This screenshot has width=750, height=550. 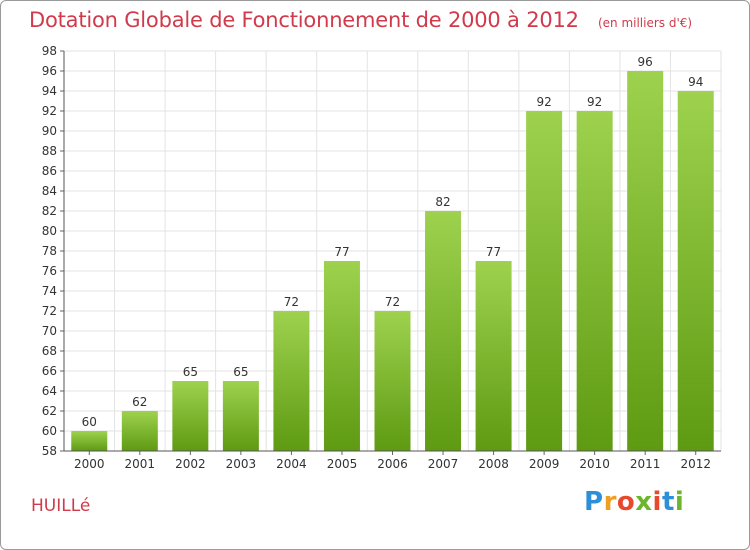 What do you see at coordinates (49, 111) in the screenshot?
I see `y-tick-label: 92` at bounding box center [49, 111].